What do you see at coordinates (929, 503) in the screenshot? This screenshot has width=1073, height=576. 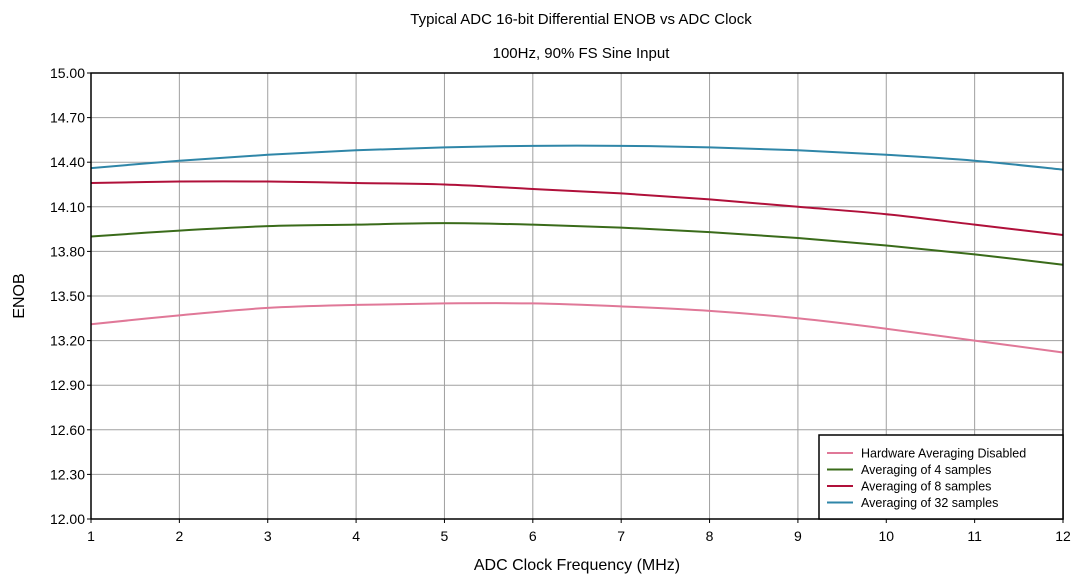 I see `legend-entry: Averaging of 32 samples` at bounding box center [929, 503].